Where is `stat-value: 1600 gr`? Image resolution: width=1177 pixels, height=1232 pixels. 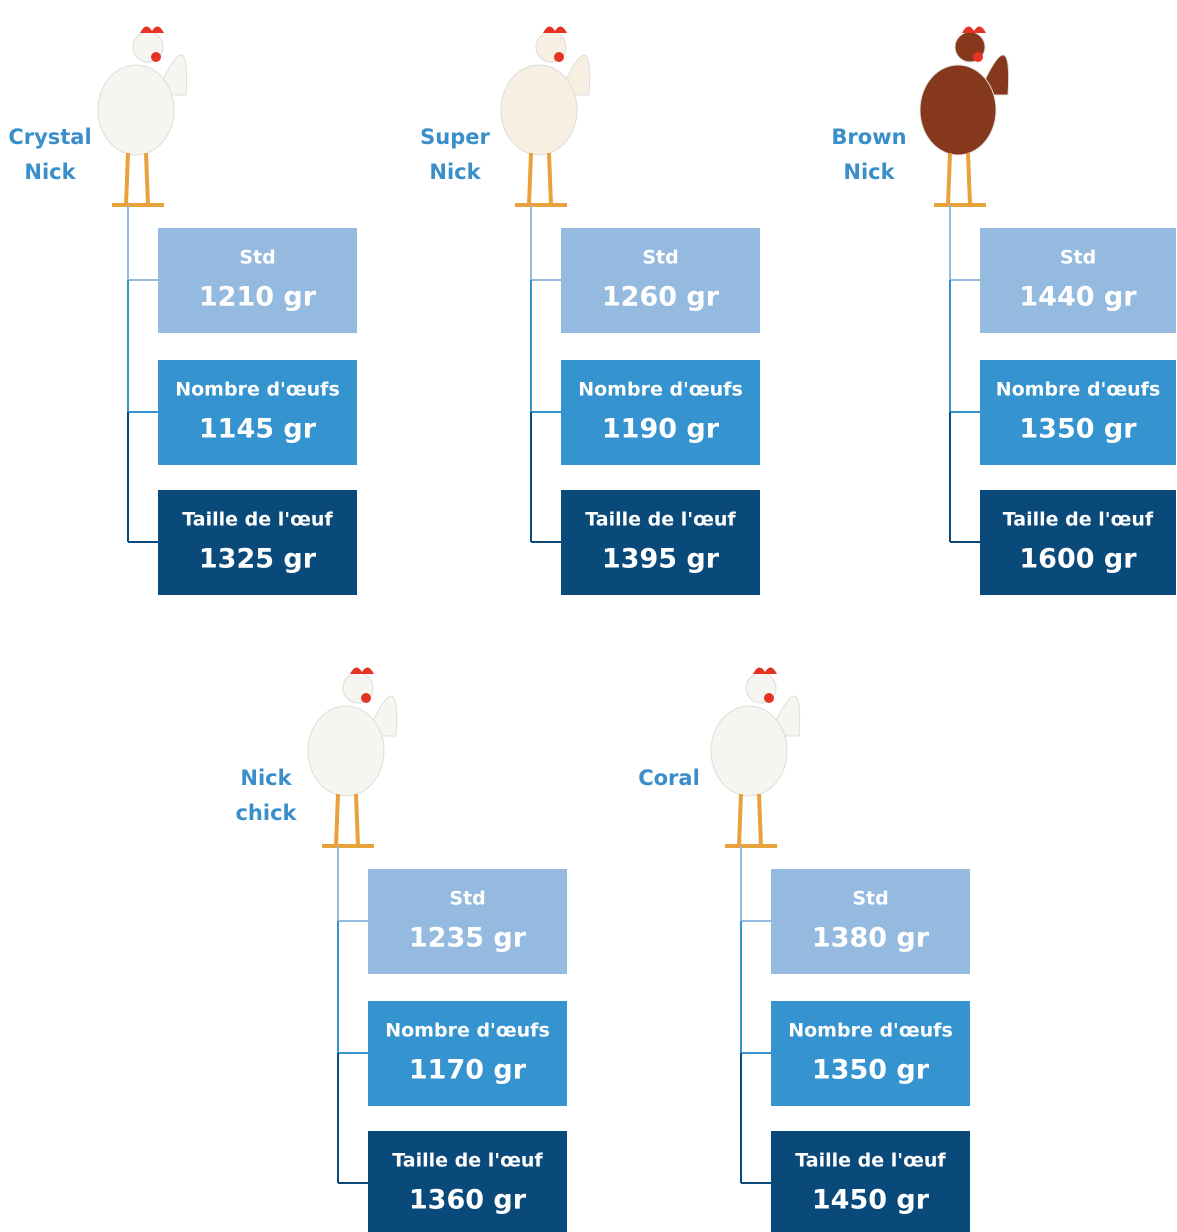 stat-value: 1600 gr is located at coordinates (1078, 559).